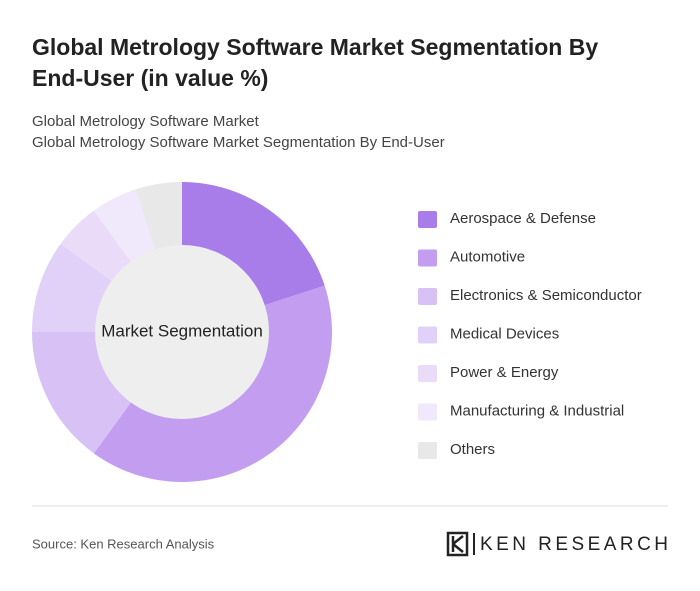 This screenshot has height=591, width=700. I want to click on donut-hole, so click(182, 332).